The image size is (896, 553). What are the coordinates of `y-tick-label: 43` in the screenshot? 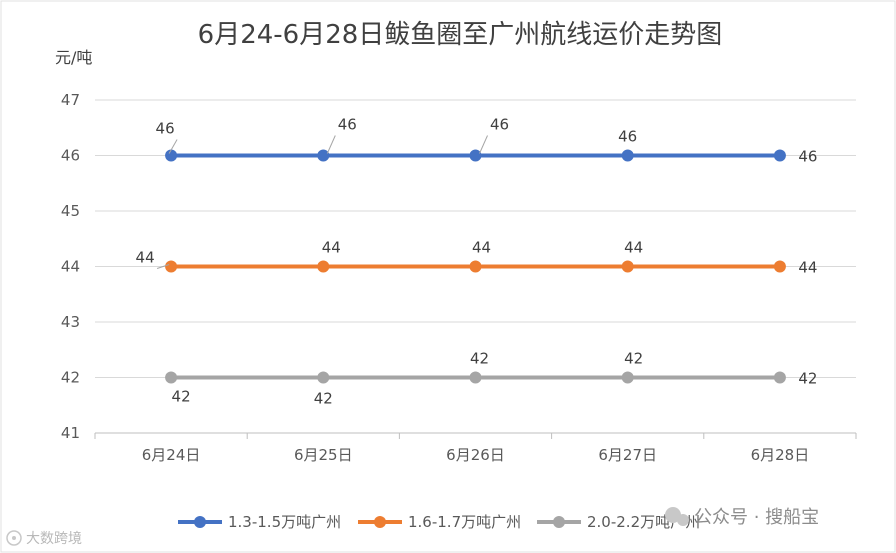 It's located at (70, 322).